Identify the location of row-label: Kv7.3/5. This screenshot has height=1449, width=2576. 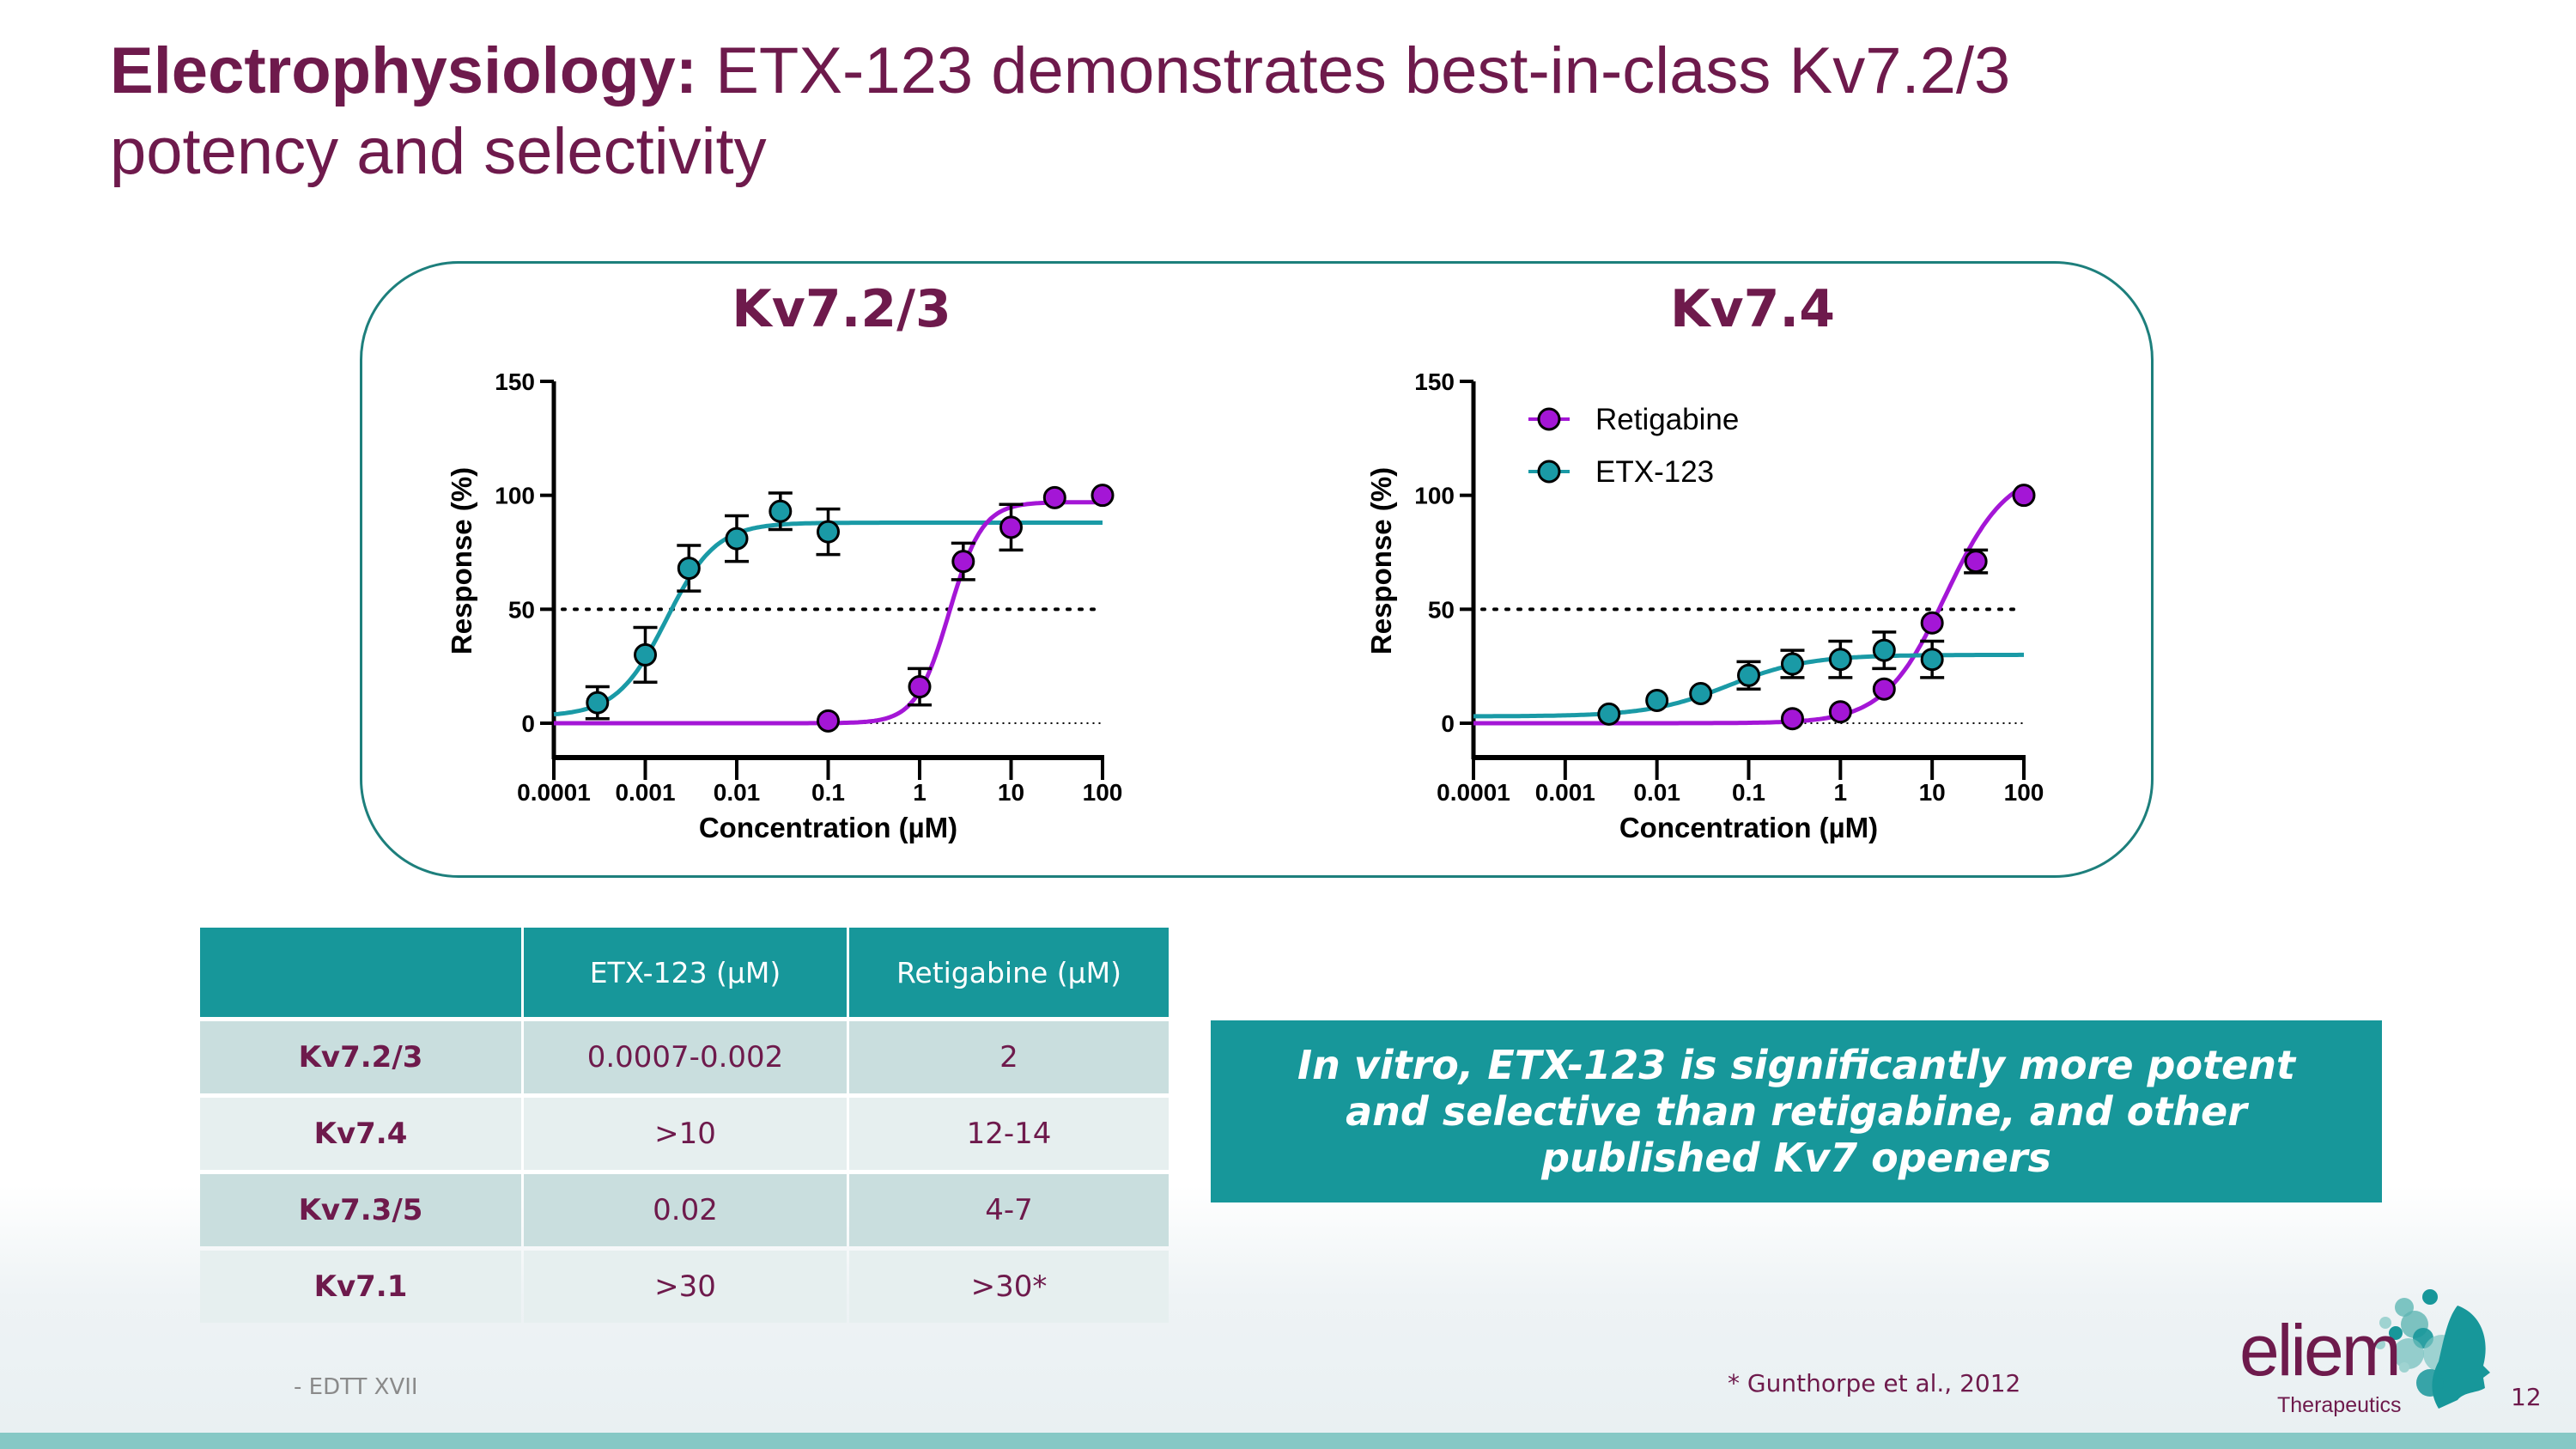
(360, 1210).